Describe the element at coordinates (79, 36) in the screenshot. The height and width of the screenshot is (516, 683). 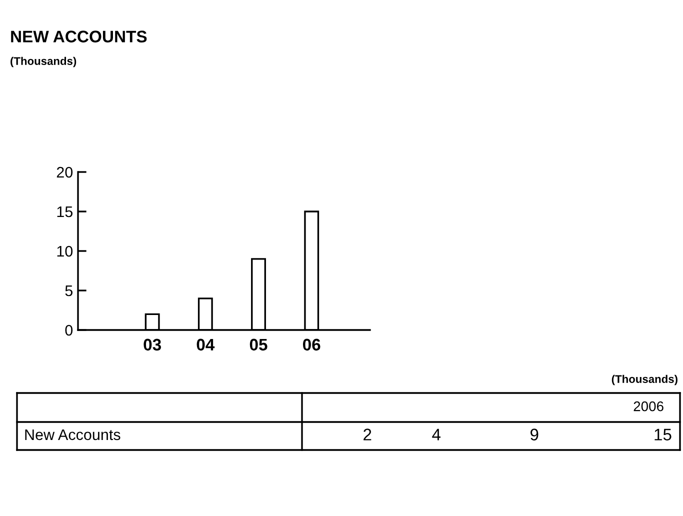
I see `chart-title: NEW ACCOUNTS` at that location.